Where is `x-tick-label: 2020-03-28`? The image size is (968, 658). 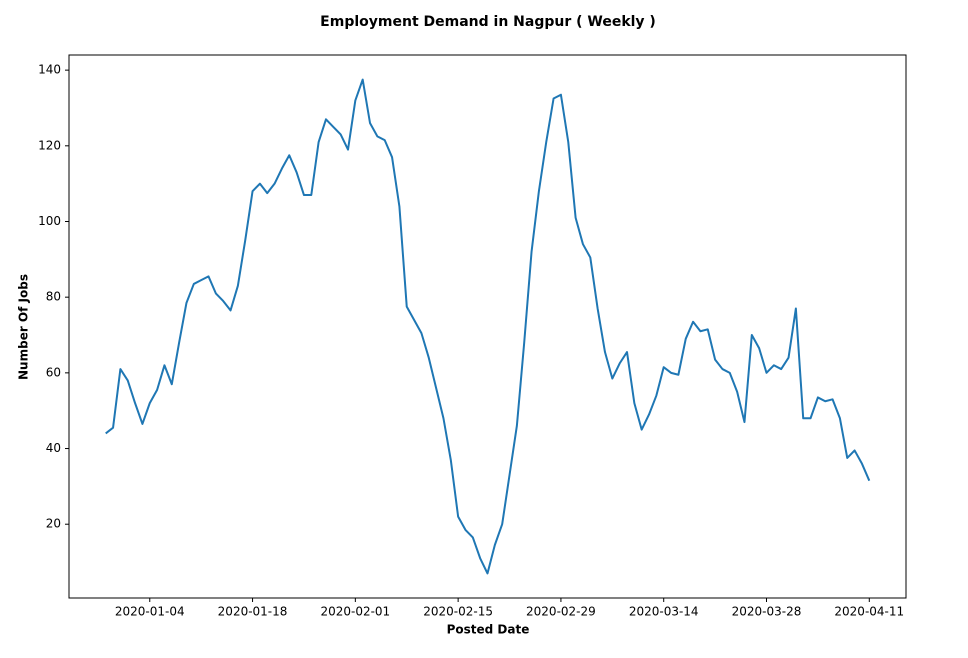 x-tick-label: 2020-03-28 is located at coordinates (767, 612).